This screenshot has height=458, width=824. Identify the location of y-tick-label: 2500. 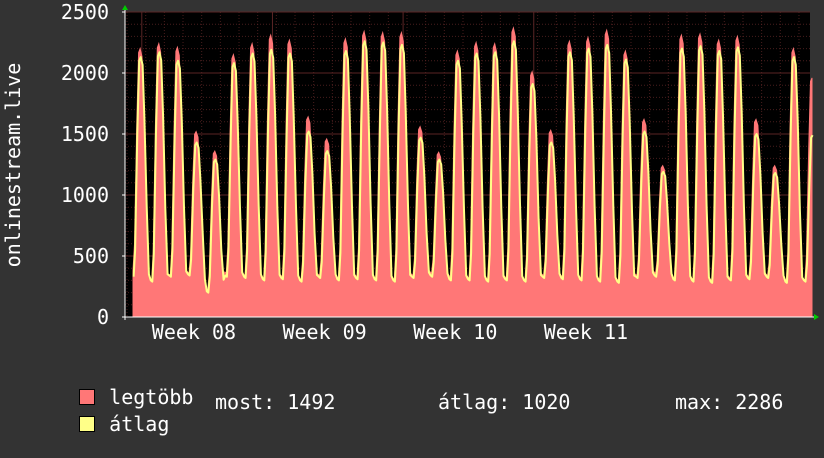
(85, 12).